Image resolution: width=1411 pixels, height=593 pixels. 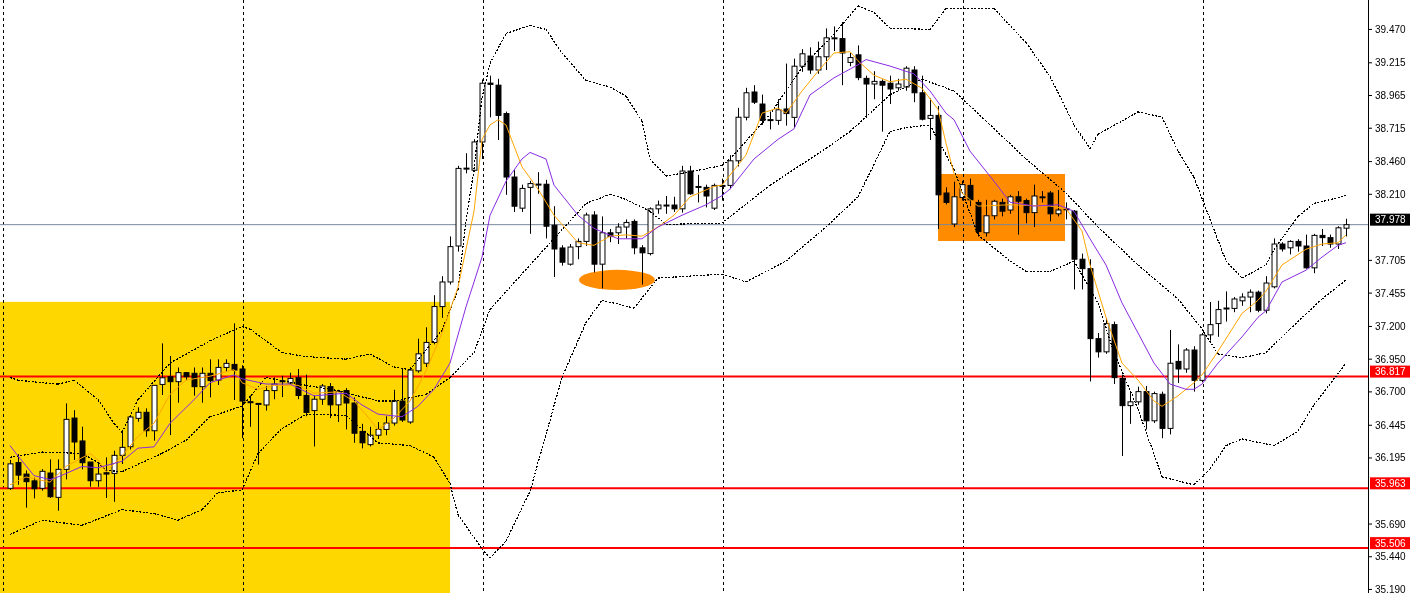 I want to click on y-tick-label: 37.455, so click(x=1391, y=293).